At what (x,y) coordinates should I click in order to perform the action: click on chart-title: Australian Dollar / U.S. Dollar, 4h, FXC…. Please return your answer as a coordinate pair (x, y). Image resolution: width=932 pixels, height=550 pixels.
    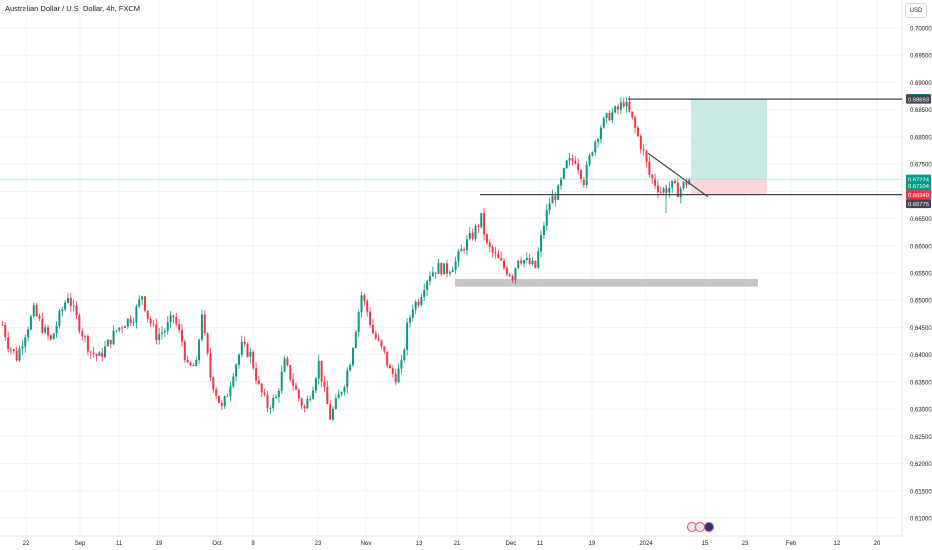
    Looking at the image, I should click on (73, 8).